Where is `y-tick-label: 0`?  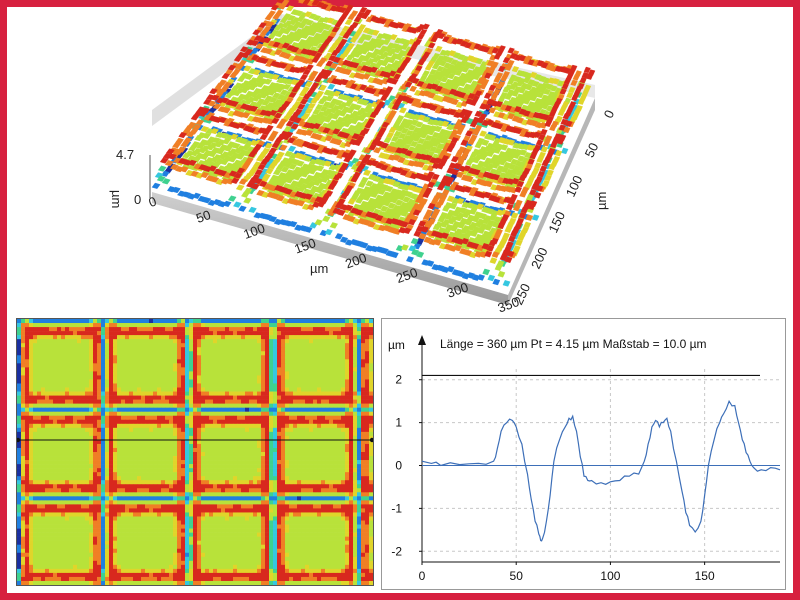
y-tick-label: 0 is located at coordinates (609, 114).